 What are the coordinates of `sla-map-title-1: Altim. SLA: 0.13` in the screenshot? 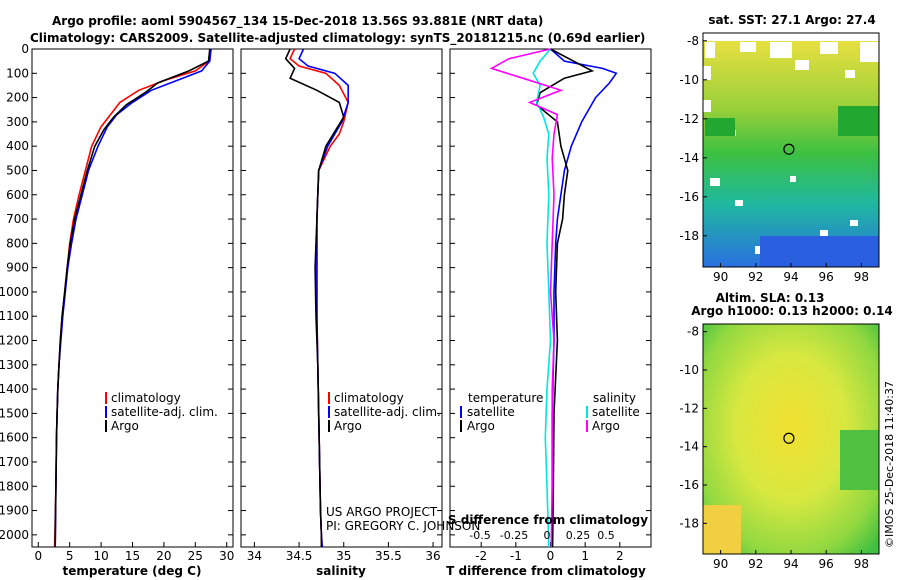 It's located at (770, 298).